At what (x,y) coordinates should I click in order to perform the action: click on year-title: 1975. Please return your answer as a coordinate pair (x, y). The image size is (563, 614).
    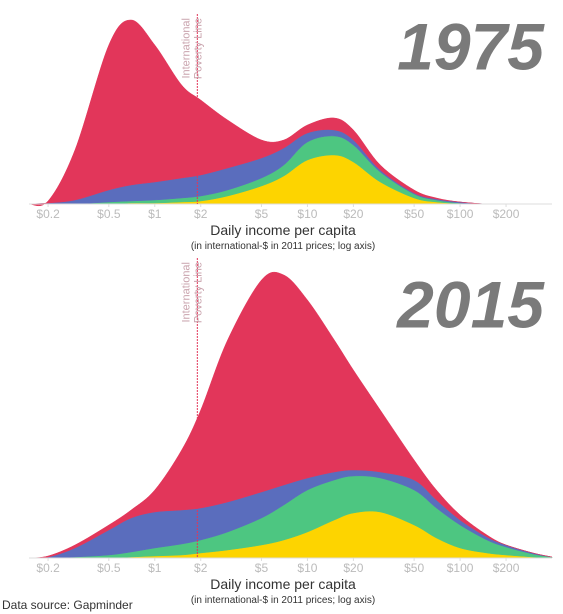
    Looking at the image, I should click on (471, 46).